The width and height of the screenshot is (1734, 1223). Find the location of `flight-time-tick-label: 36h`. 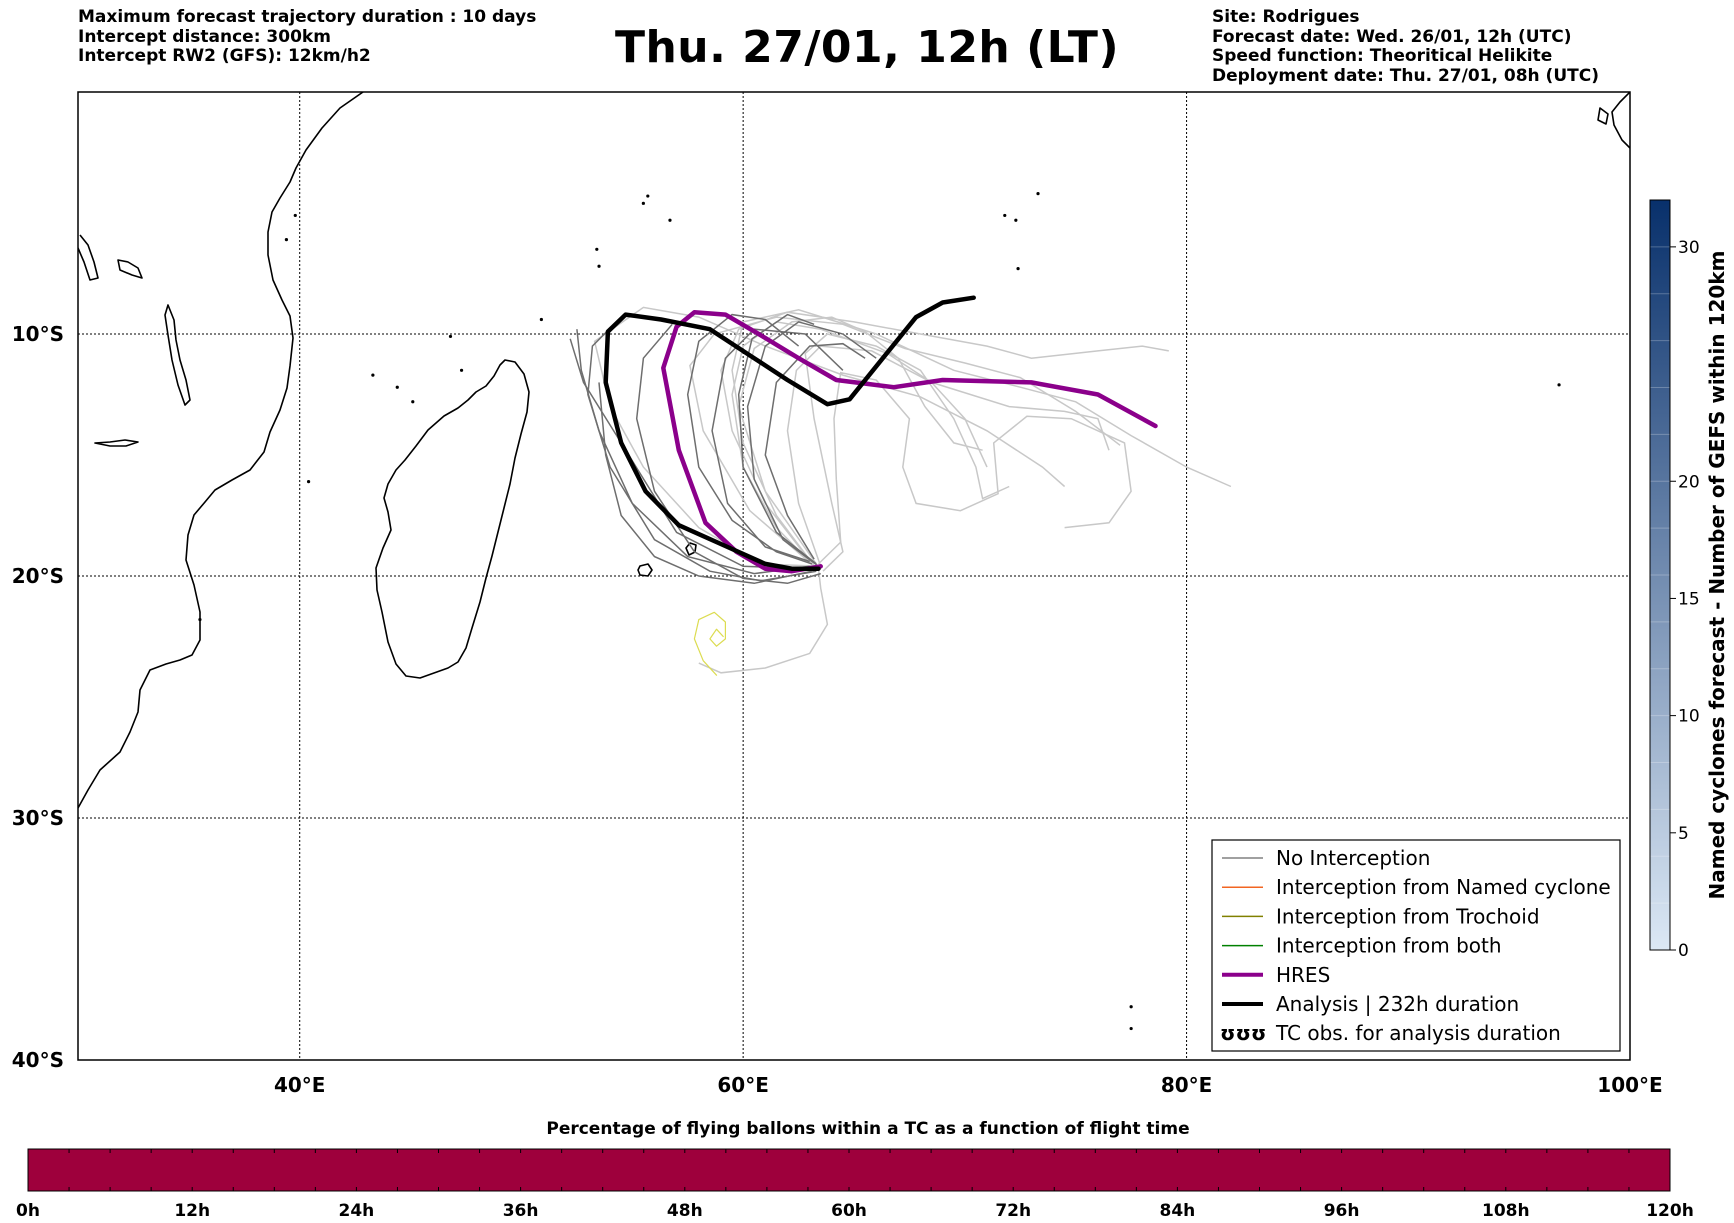

flight-time-tick-label: 36h is located at coordinates (521, 1211).